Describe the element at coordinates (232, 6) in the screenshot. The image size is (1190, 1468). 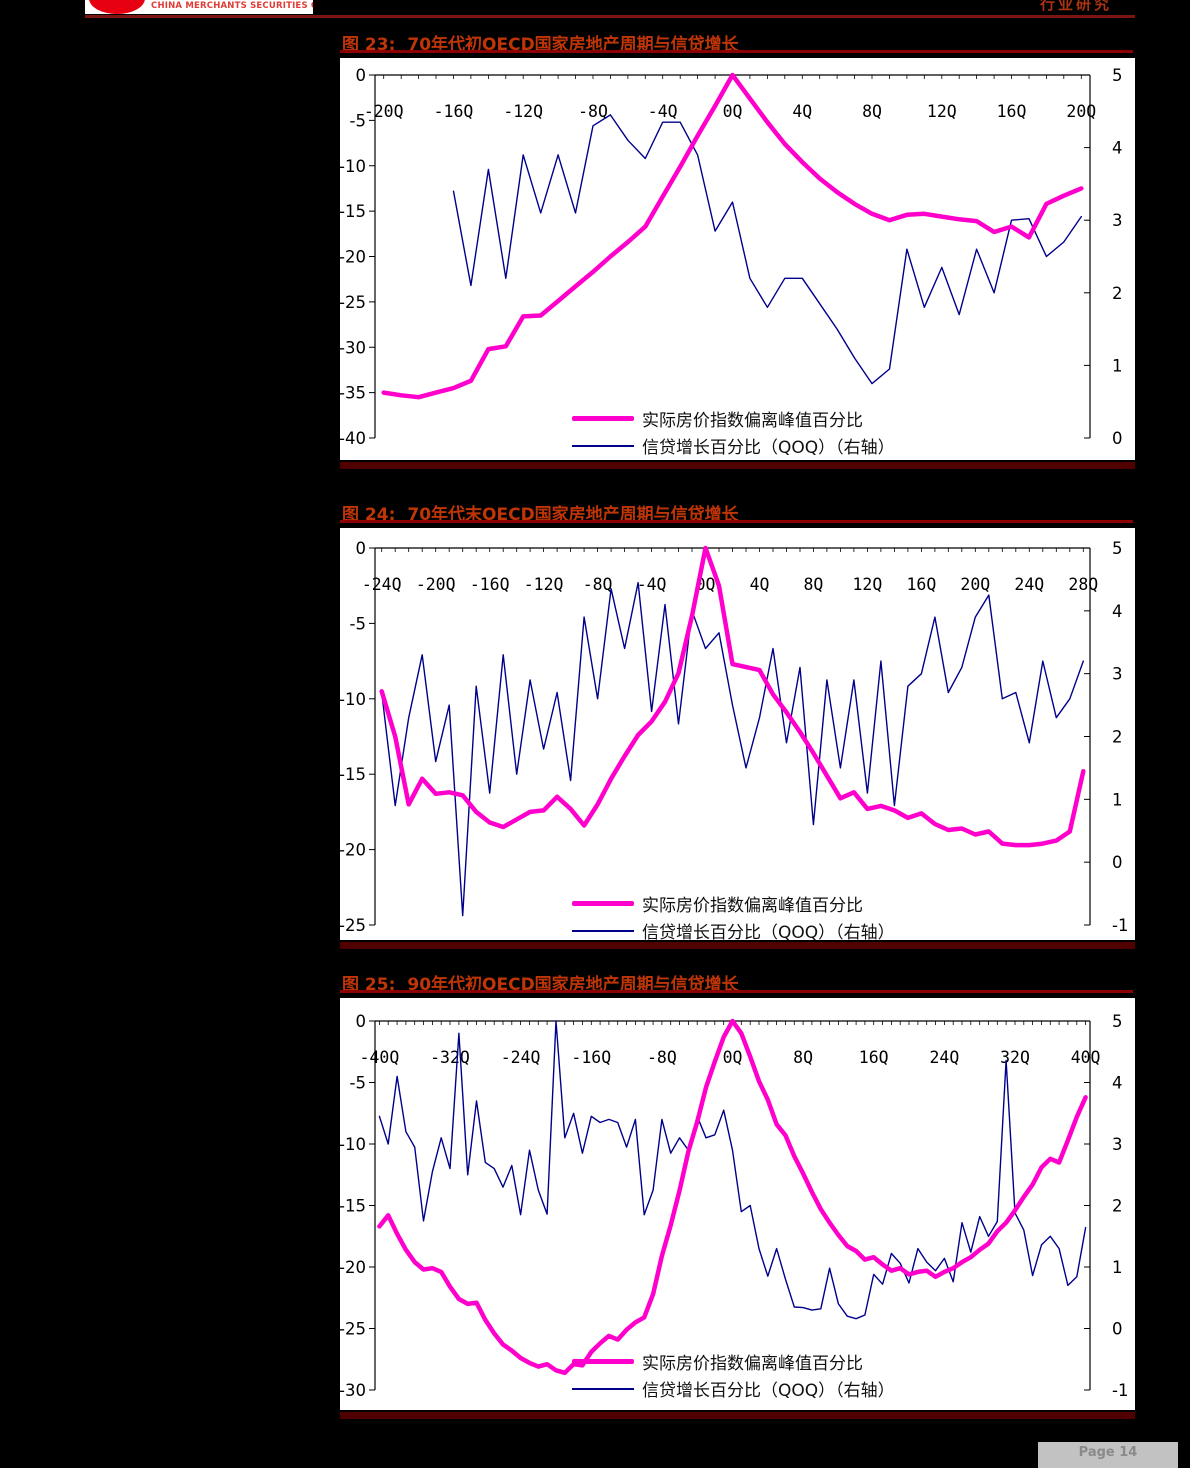
I see `company-name: CHINA MERCHANTS SECURITIES CO., LTD.` at that location.